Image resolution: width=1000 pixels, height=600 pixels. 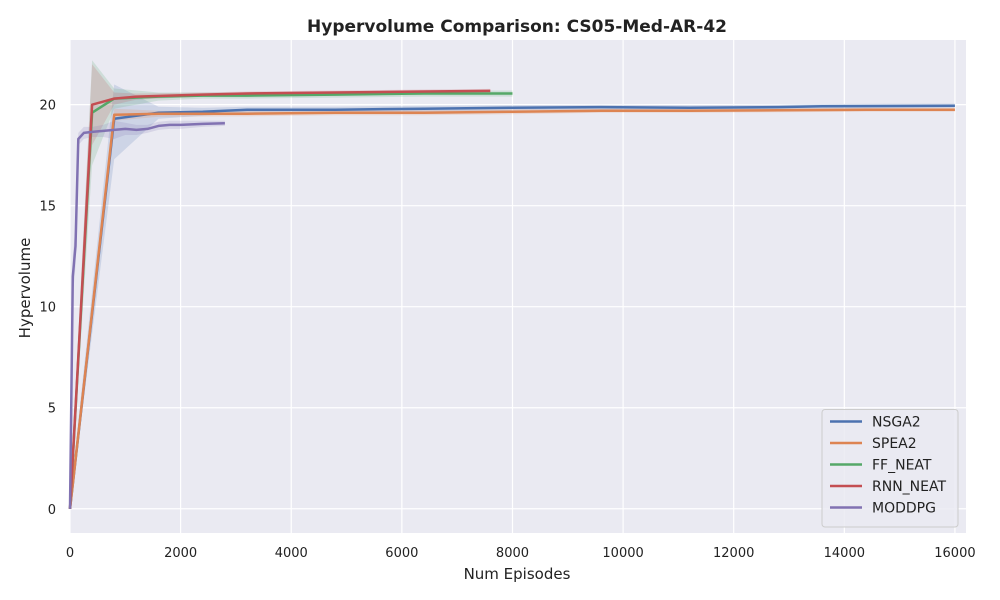 What do you see at coordinates (896, 423) in the screenshot?
I see `legend-label-nsga2: NSGA2` at bounding box center [896, 423].